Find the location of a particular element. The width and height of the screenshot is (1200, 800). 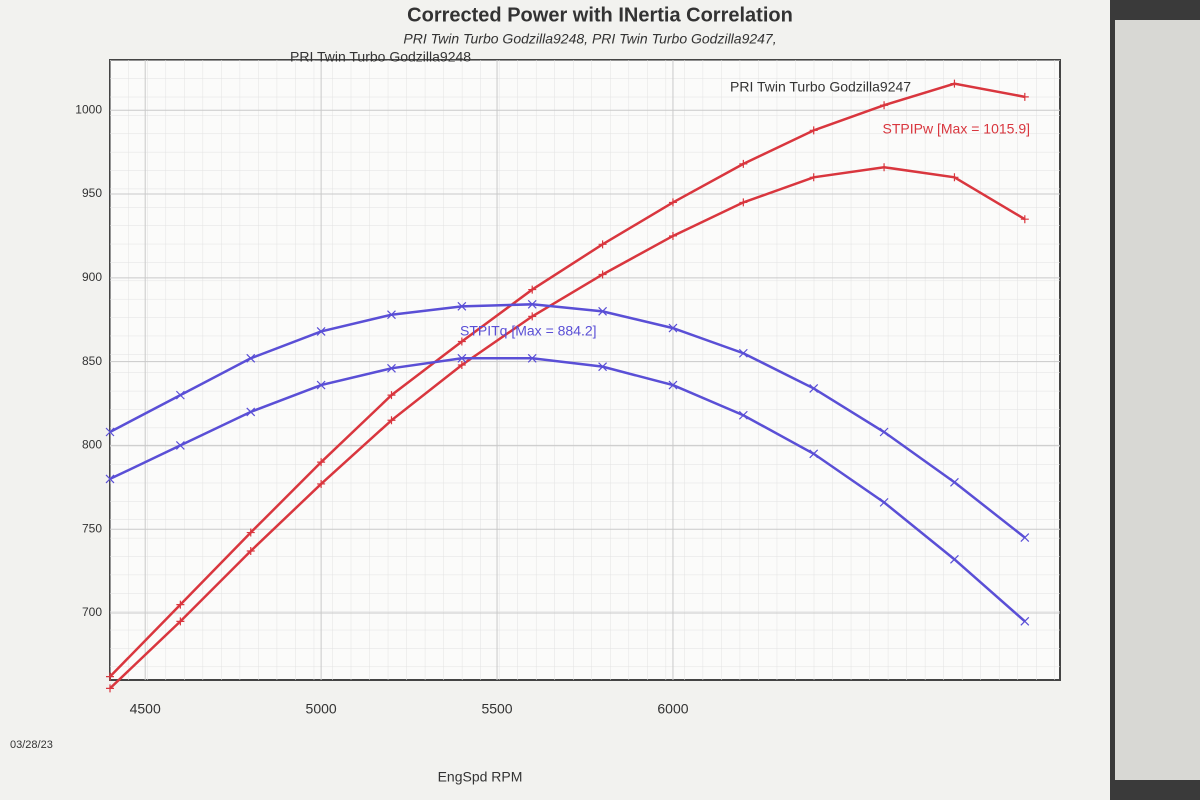

chart-title: Corrected Power with INertia Correlation is located at coordinates (600, 15).